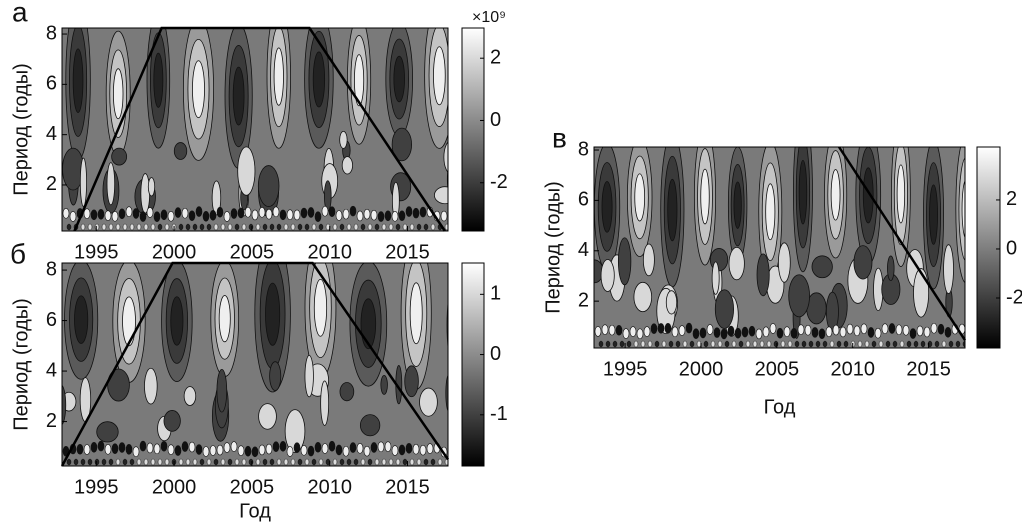 The image size is (1022, 530). What do you see at coordinates (1011, 248) in the screenshot?
I see `colorbar-tick-label: 0` at bounding box center [1011, 248].